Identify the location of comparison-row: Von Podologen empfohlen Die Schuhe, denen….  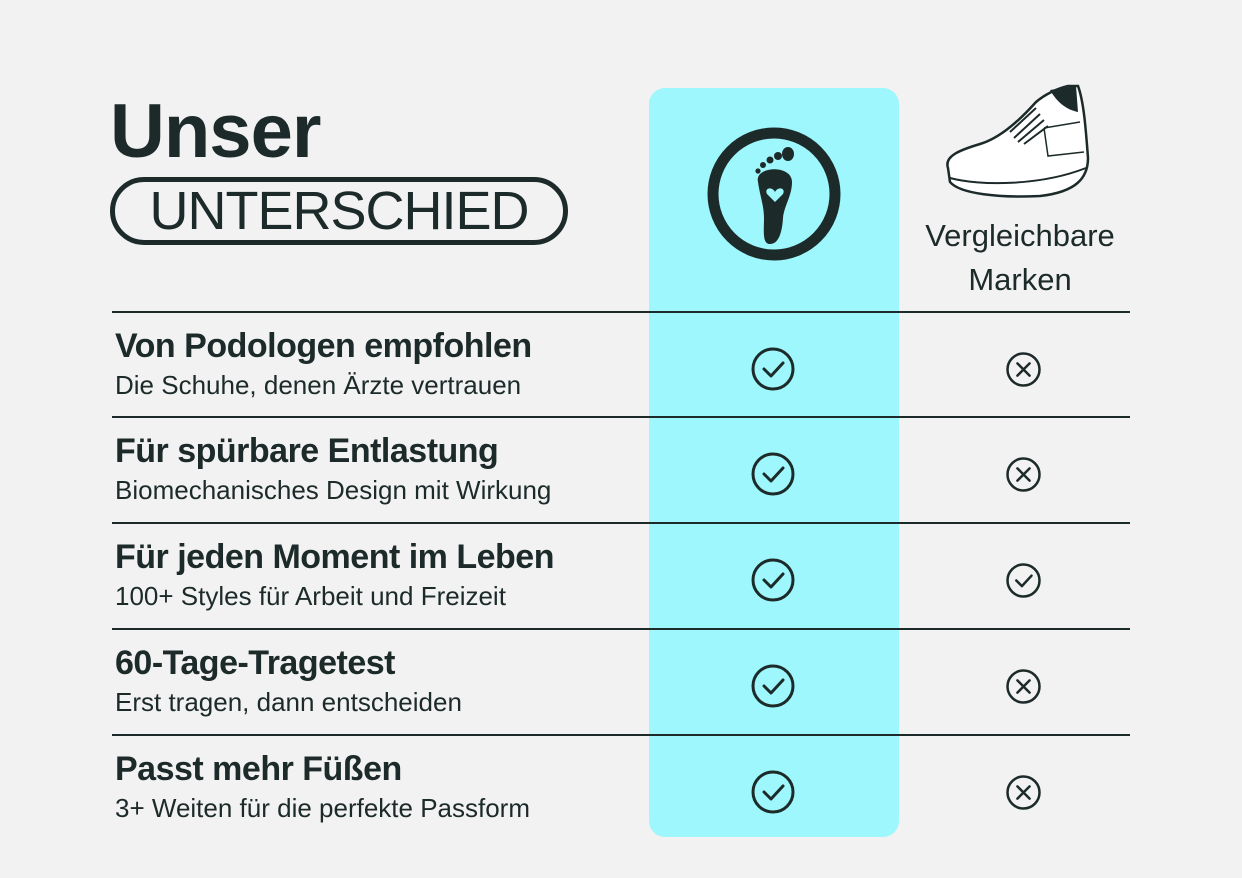
(323, 363).